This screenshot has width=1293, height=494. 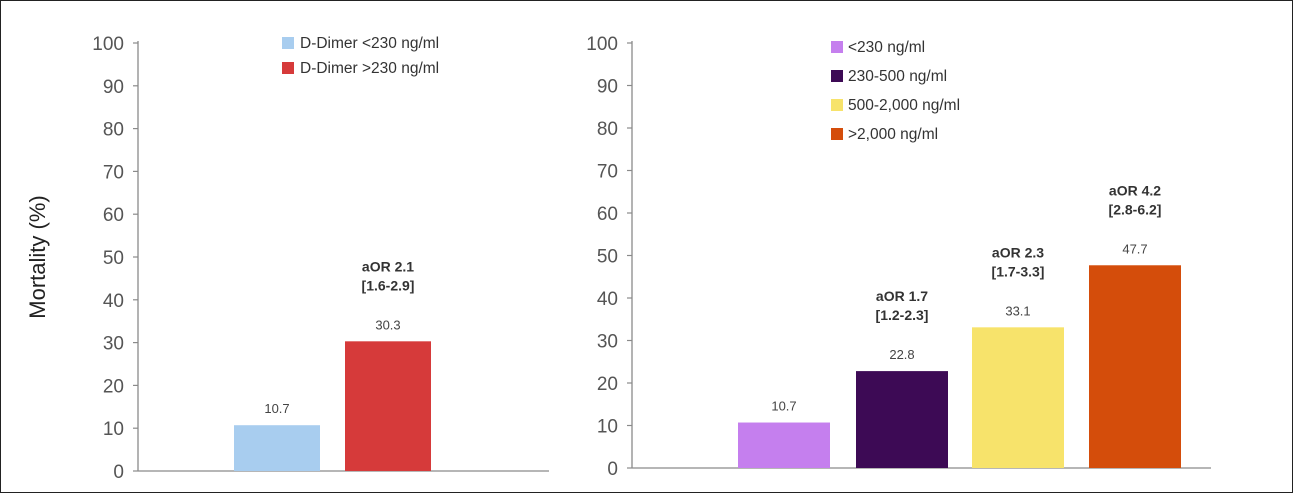 What do you see at coordinates (387, 324) in the screenshot?
I see `data-label: 30.3` at bounding box center [387, 324].